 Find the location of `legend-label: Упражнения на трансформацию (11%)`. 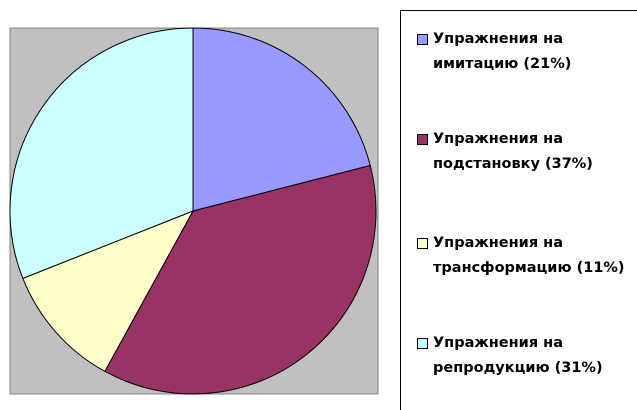

legend-label: Упражнения на трансформацию (11%) is located at coordinates (529, 255).